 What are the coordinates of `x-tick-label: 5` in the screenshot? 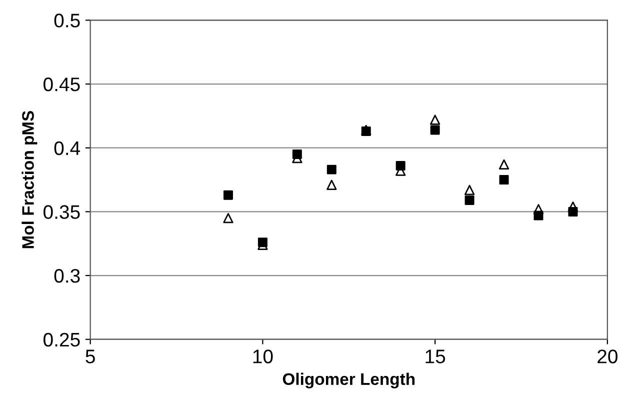 It's located at (90, 357).